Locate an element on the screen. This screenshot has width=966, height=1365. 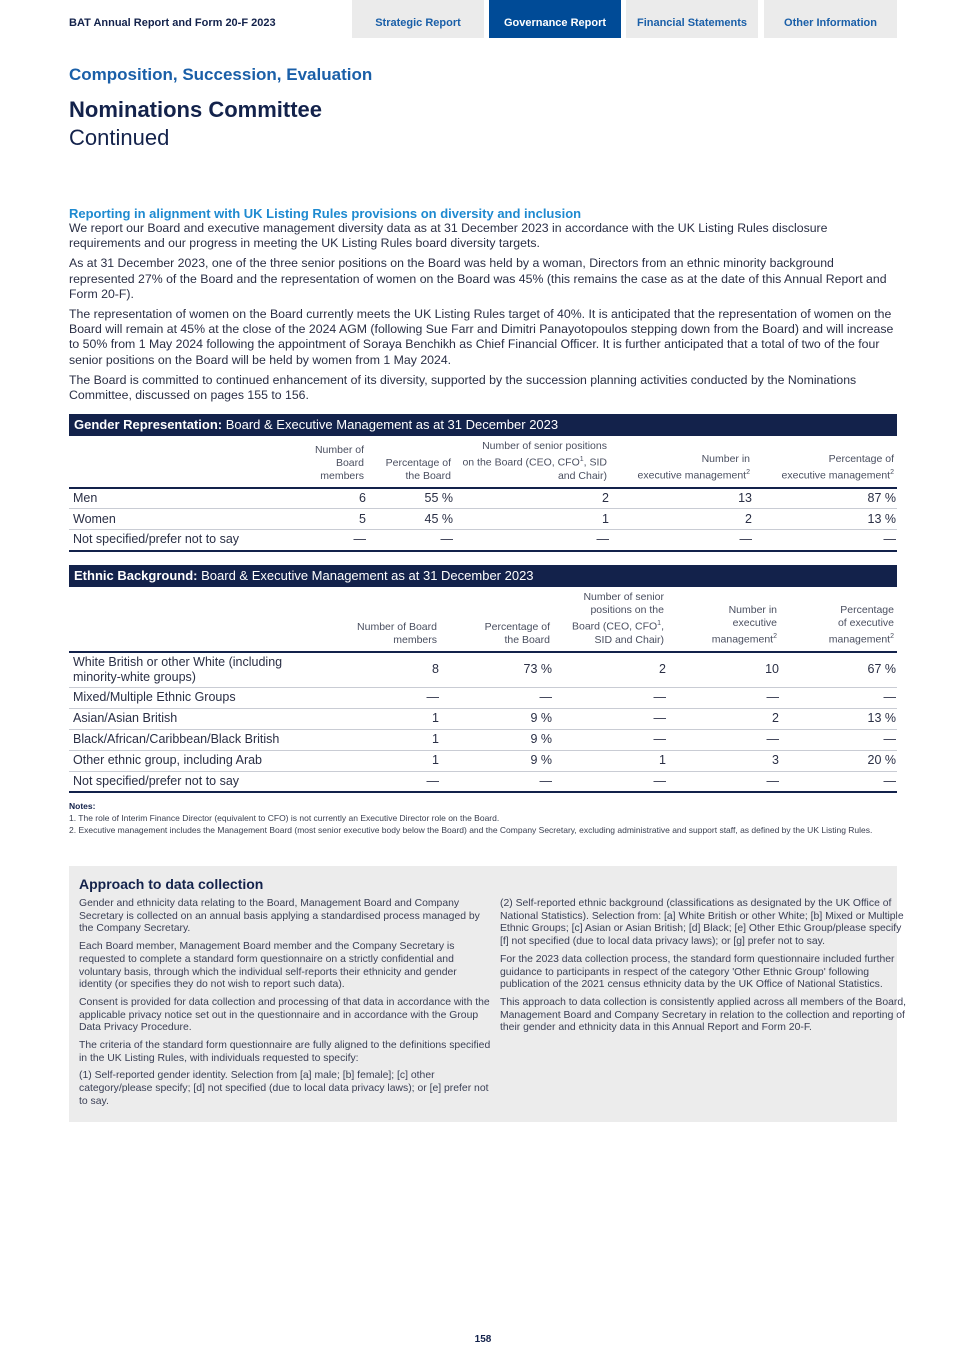
row-label: Women is located at coordinates (179, 519).